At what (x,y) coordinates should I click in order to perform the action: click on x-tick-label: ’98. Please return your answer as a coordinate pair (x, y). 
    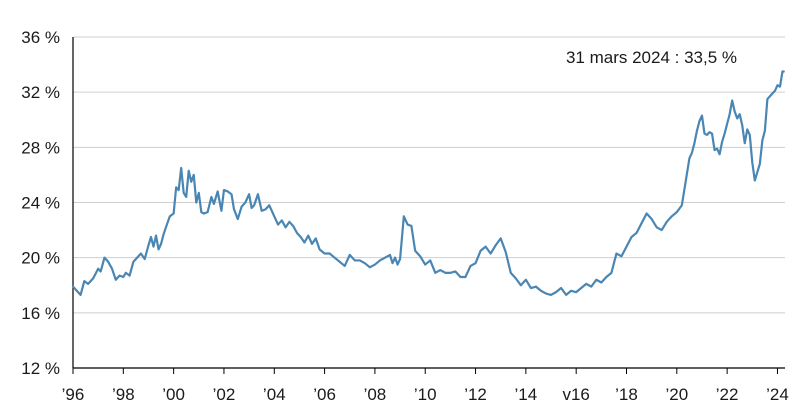
    Looking at the image, I should click on (123, 394).